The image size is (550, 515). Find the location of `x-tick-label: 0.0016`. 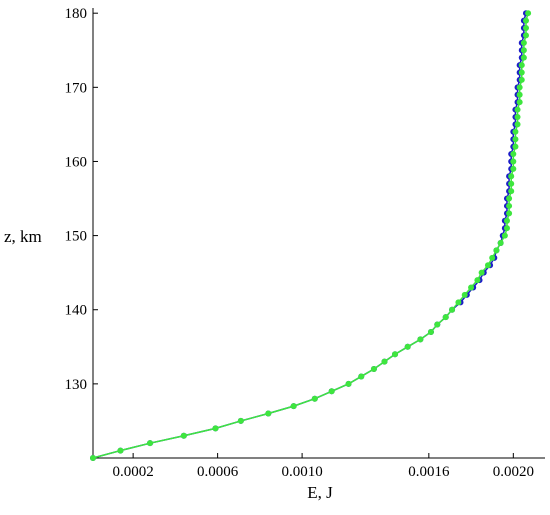

x-tick-label: 0.0016 is located at coordinates (429, 472).